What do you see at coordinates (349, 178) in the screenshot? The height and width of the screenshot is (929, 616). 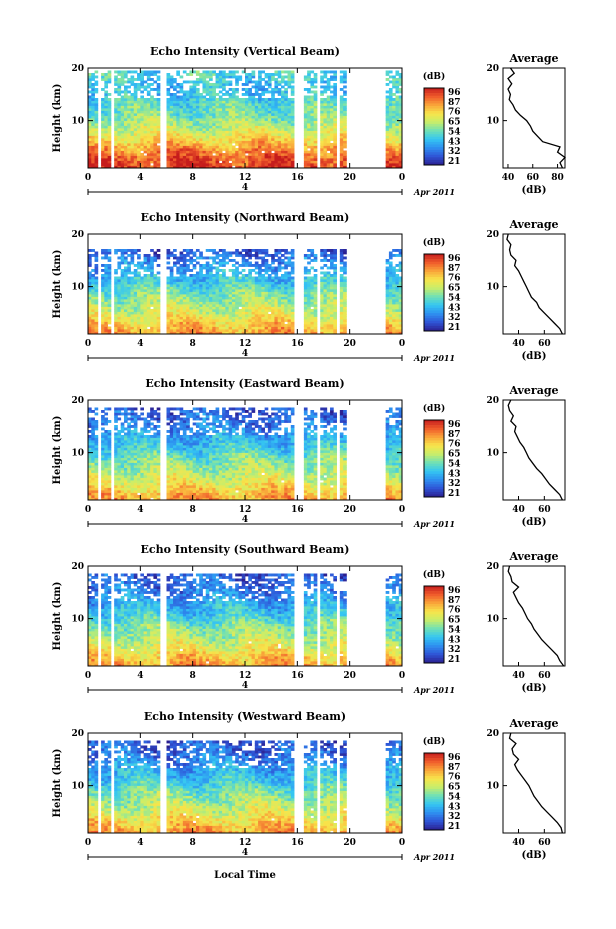 I see `x-tick-label: 20` at bounding box center [349, 178].